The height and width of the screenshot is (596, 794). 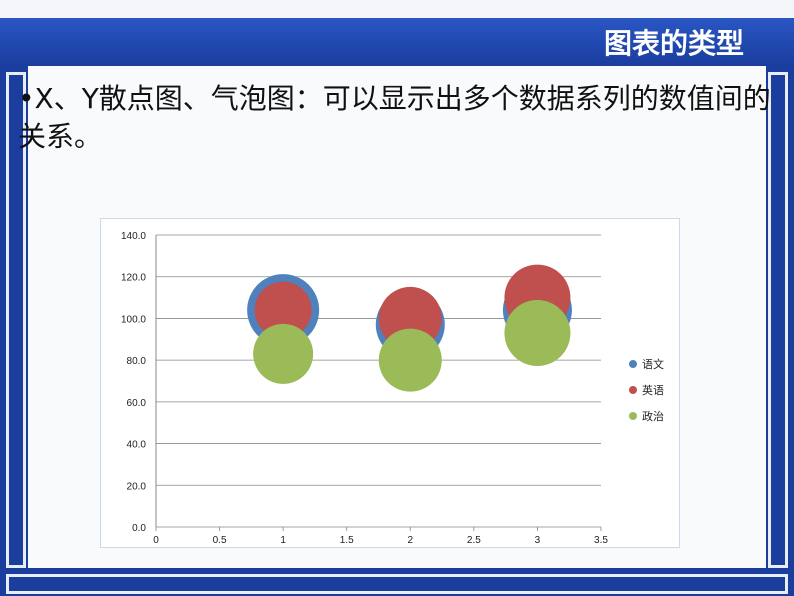 I want to click on page-title: 图表的类型, so click(x=673, y=43).